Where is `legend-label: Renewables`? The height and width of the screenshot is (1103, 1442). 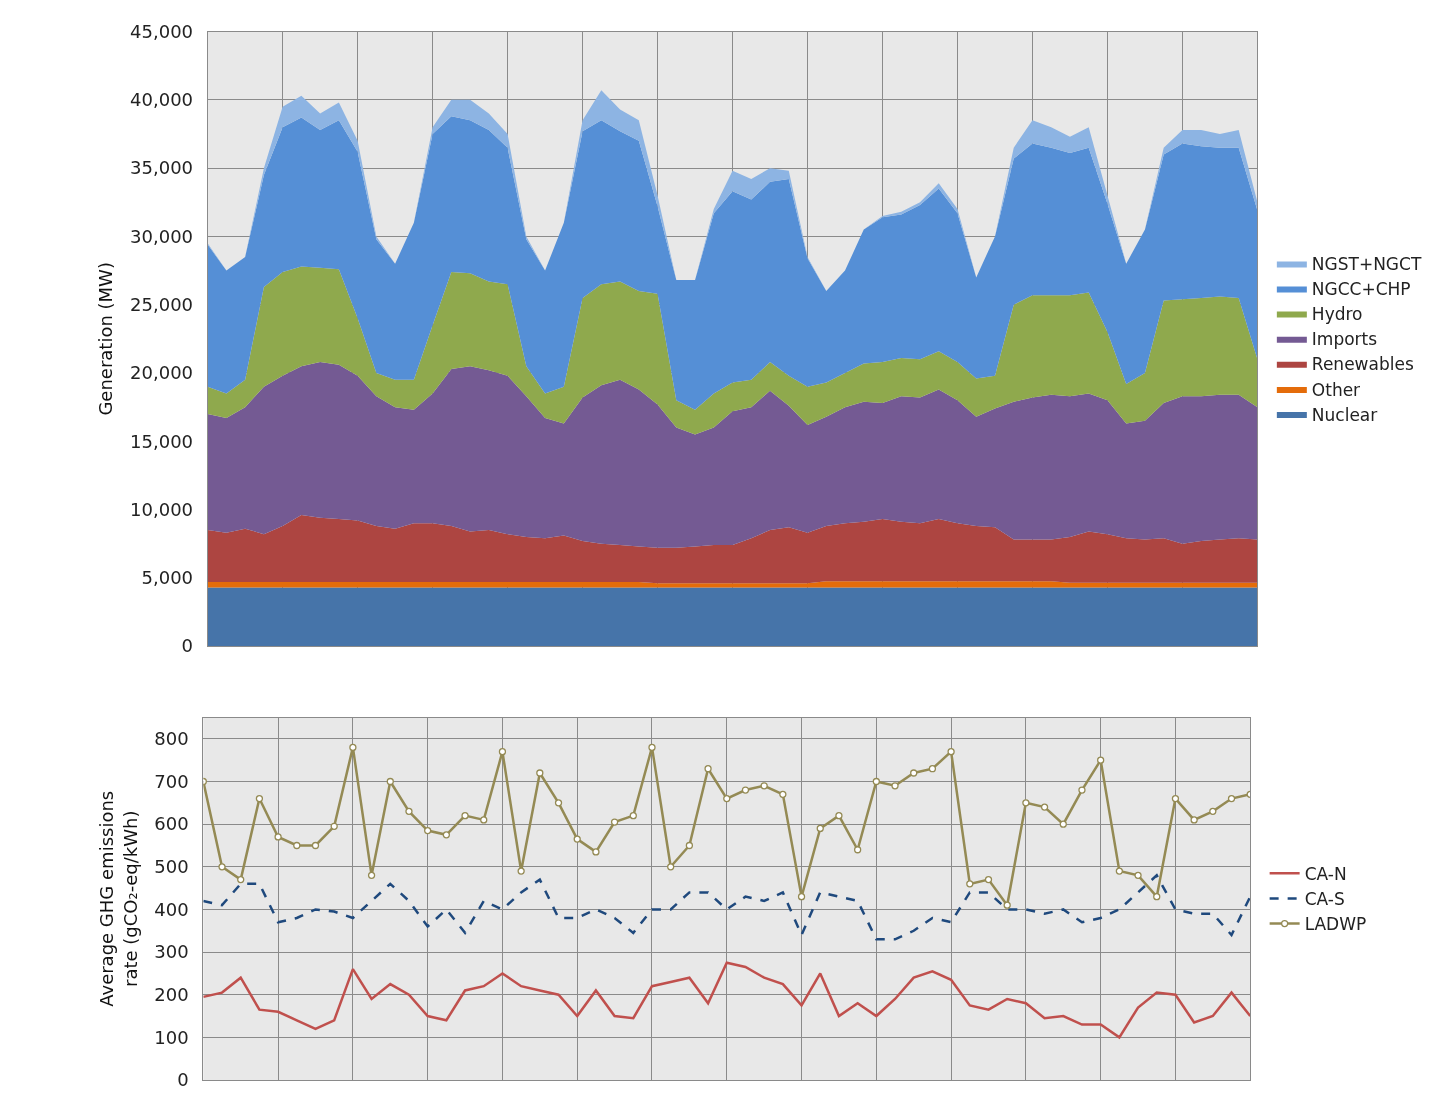 legend-label: Renewables is located at coordinates (1362, 364).